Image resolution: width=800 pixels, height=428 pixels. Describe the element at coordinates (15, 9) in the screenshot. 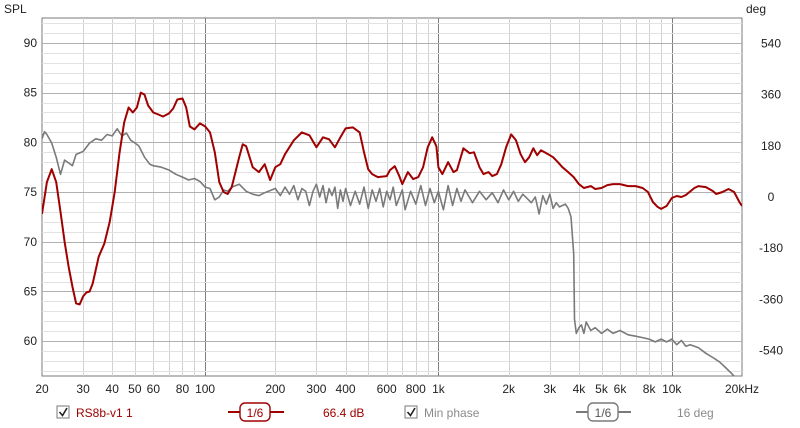

I see `left-axis-label: SPL` at that location.